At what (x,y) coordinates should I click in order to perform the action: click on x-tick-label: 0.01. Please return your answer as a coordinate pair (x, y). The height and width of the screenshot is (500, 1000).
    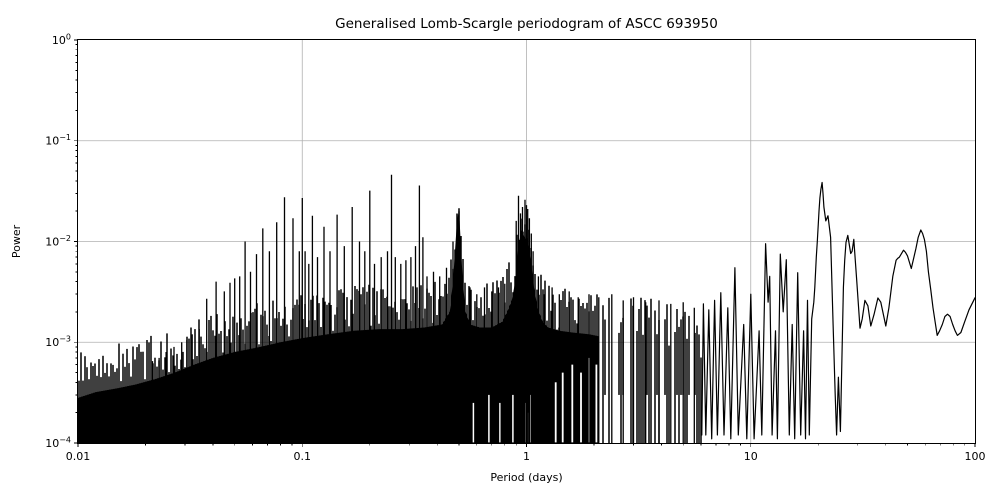
    Looking at the image, I should click on (78, 456).